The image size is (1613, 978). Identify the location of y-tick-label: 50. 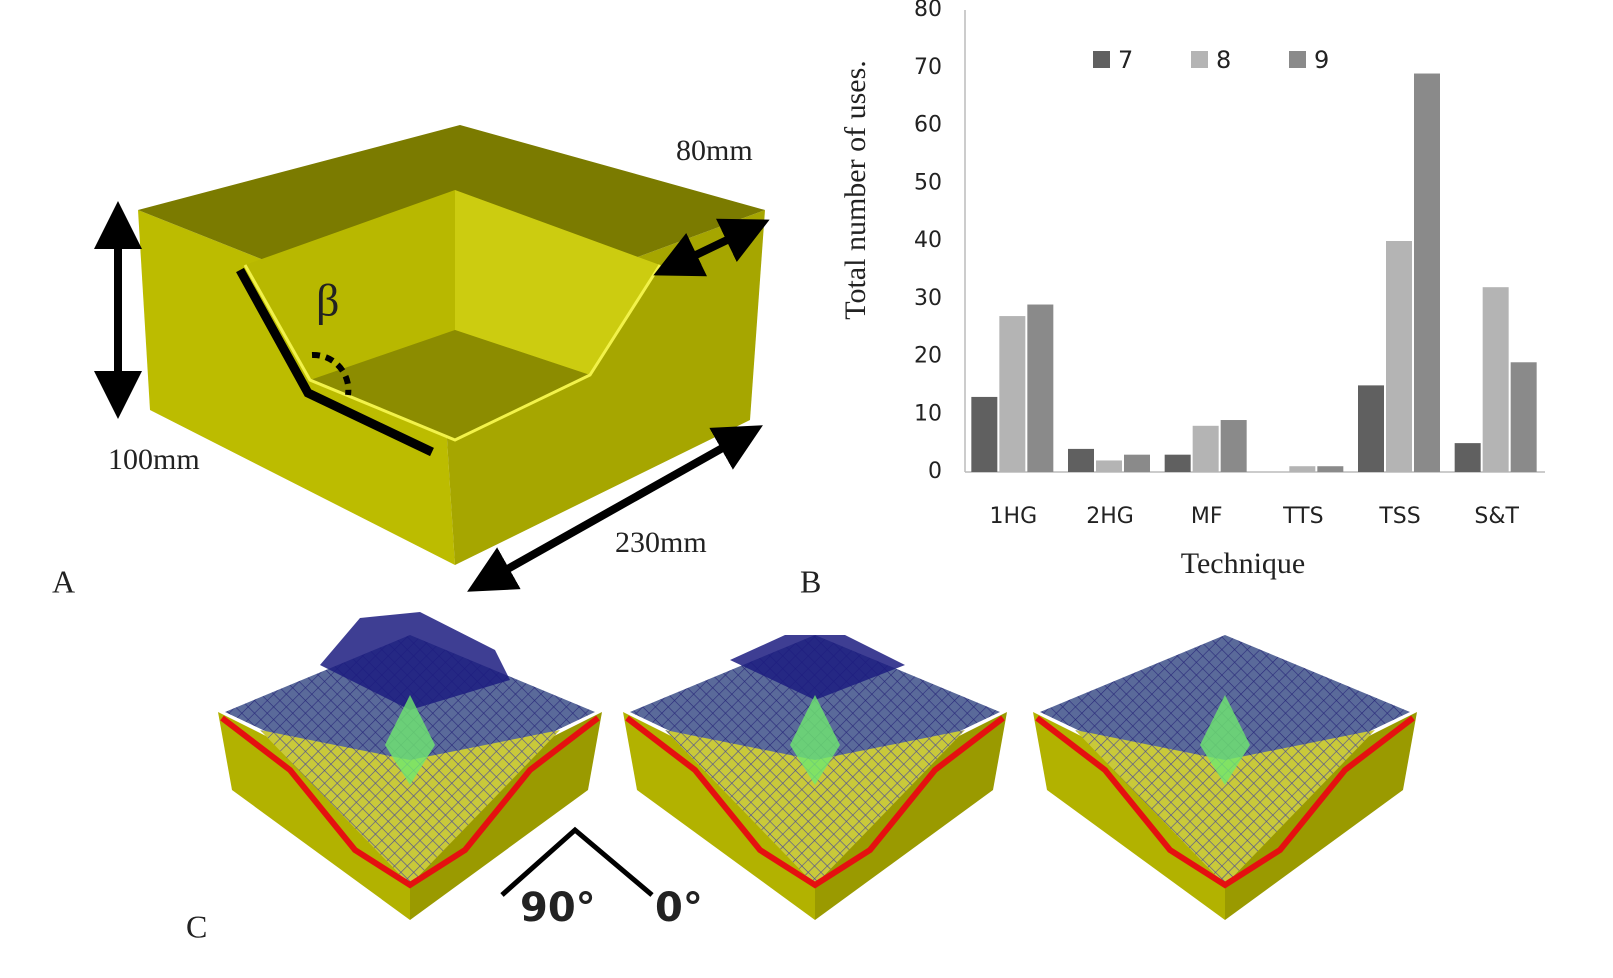
(928, 182).